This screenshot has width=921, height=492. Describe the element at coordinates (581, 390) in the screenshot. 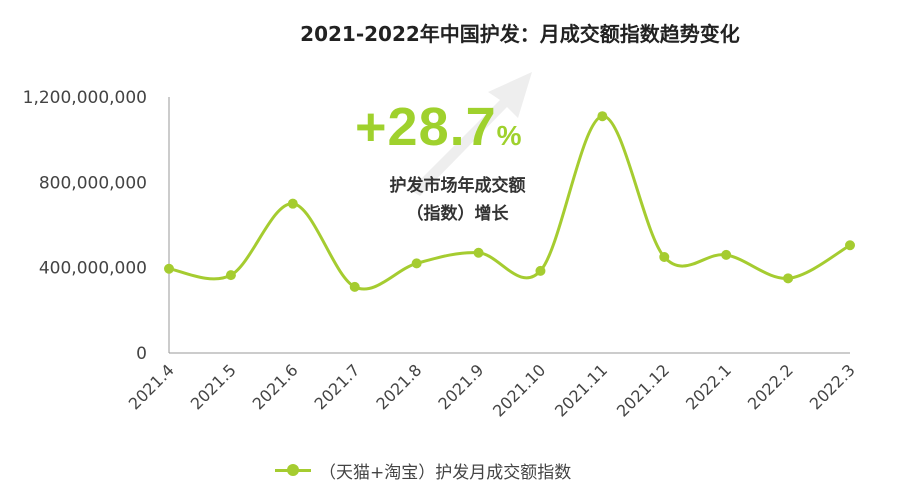

I see `x-tick-label: 2021.11` at that location.